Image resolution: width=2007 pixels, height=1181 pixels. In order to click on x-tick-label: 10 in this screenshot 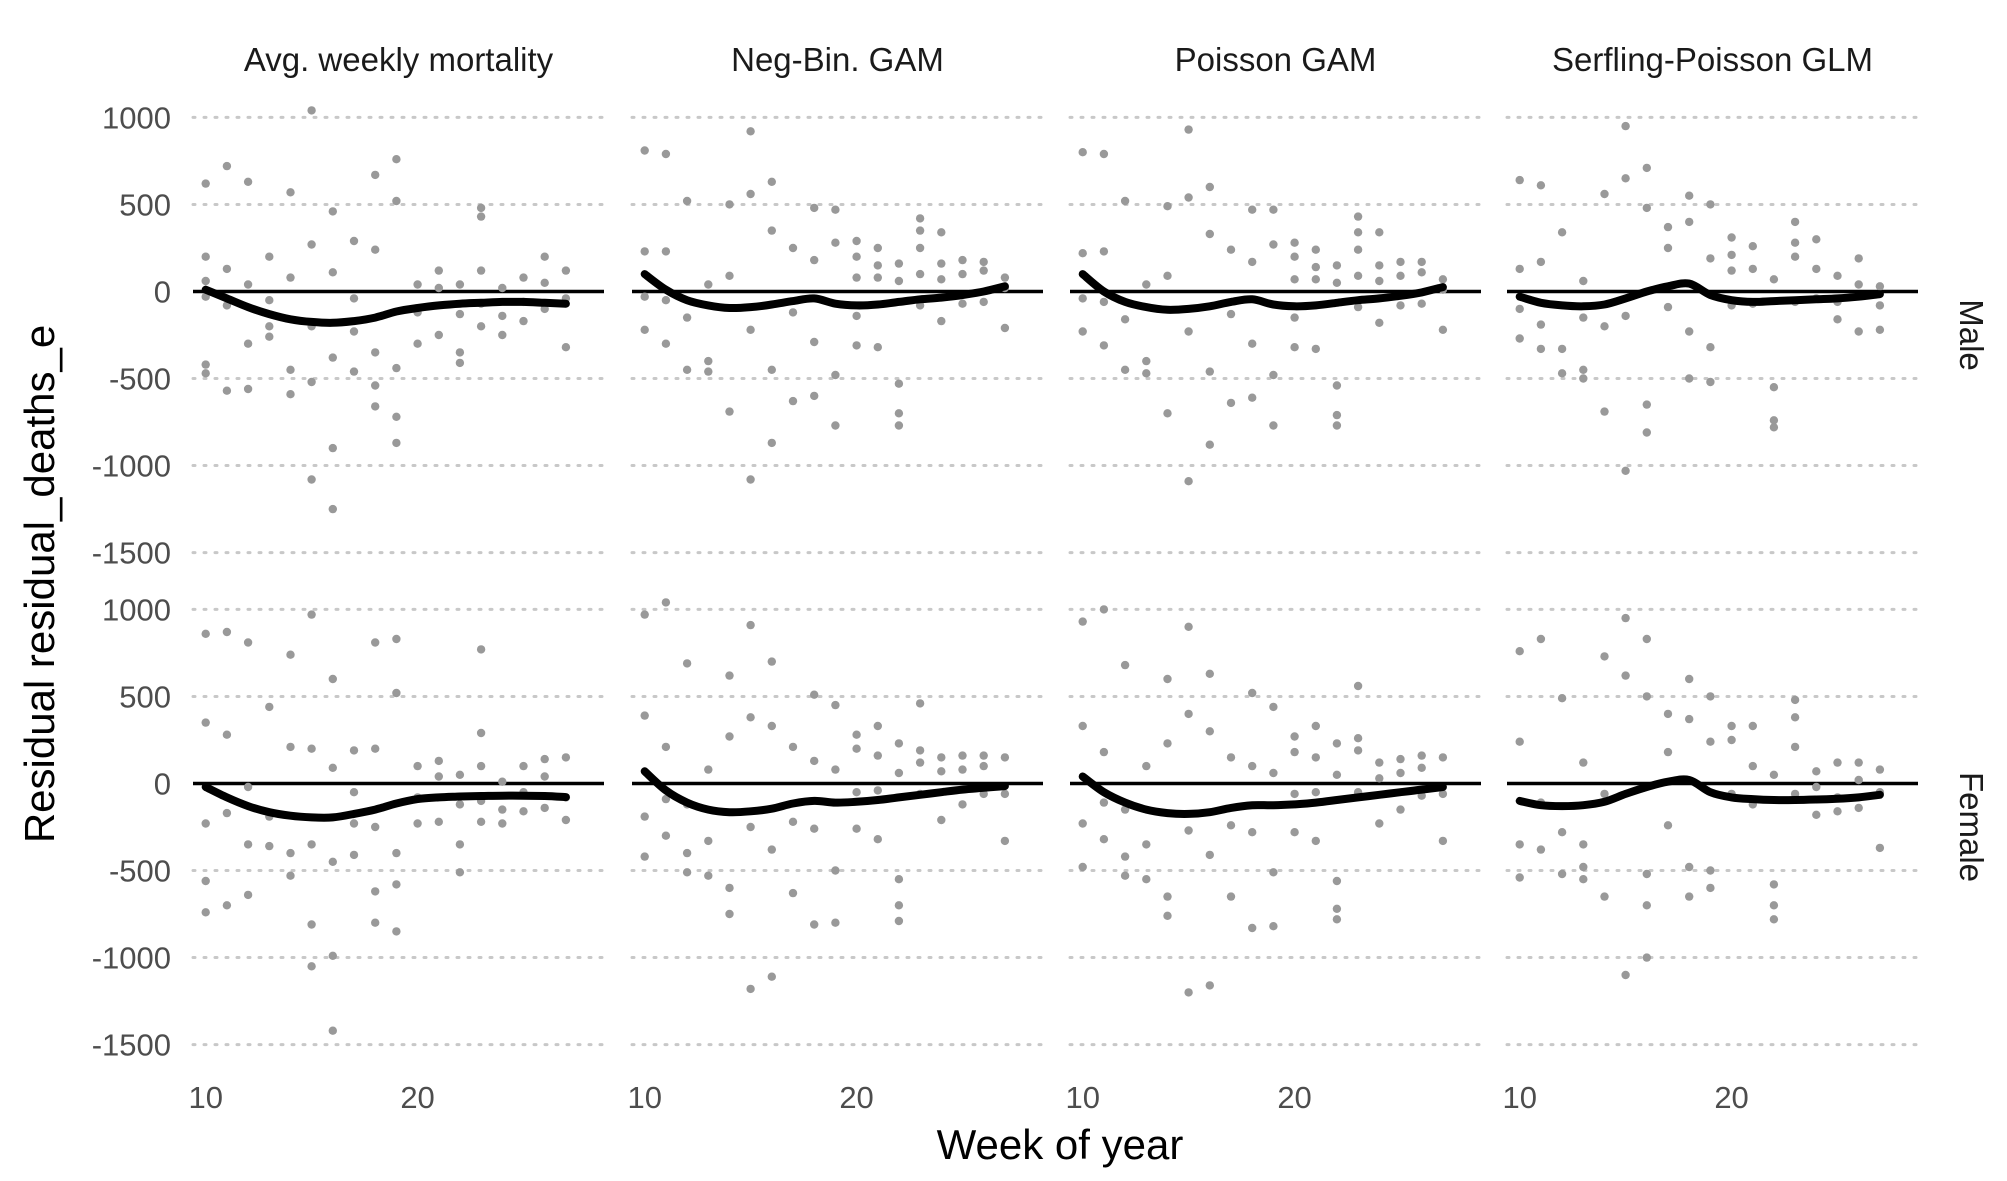, I will do `click(205, 1097)`.